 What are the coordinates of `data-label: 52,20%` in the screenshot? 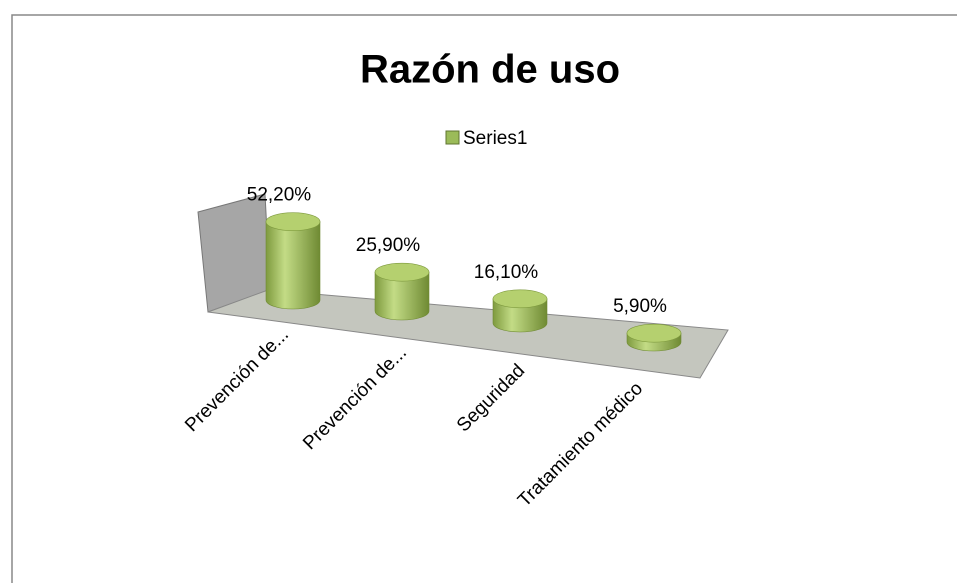 It's located at (279, 195).